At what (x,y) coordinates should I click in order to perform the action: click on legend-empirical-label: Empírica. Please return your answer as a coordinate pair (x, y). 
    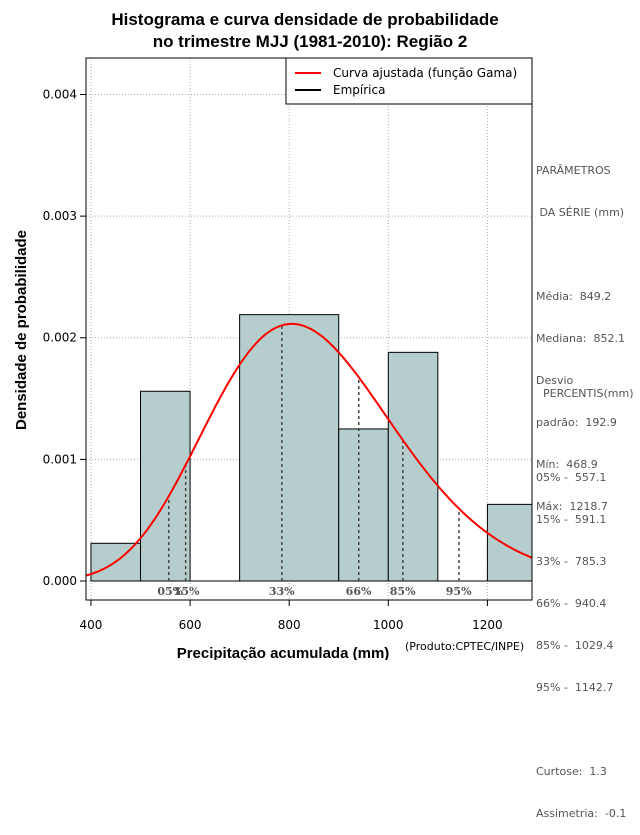
    Looking at the image, I should click on (359, 90).